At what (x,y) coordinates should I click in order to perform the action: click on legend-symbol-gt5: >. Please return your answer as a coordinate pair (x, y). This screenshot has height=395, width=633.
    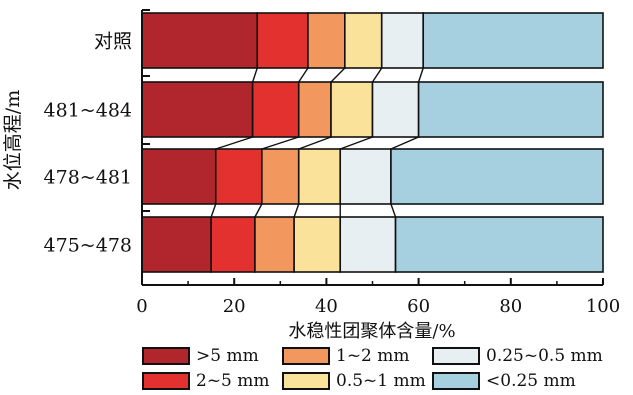
    Looking at the image, I should click on (203, 356).